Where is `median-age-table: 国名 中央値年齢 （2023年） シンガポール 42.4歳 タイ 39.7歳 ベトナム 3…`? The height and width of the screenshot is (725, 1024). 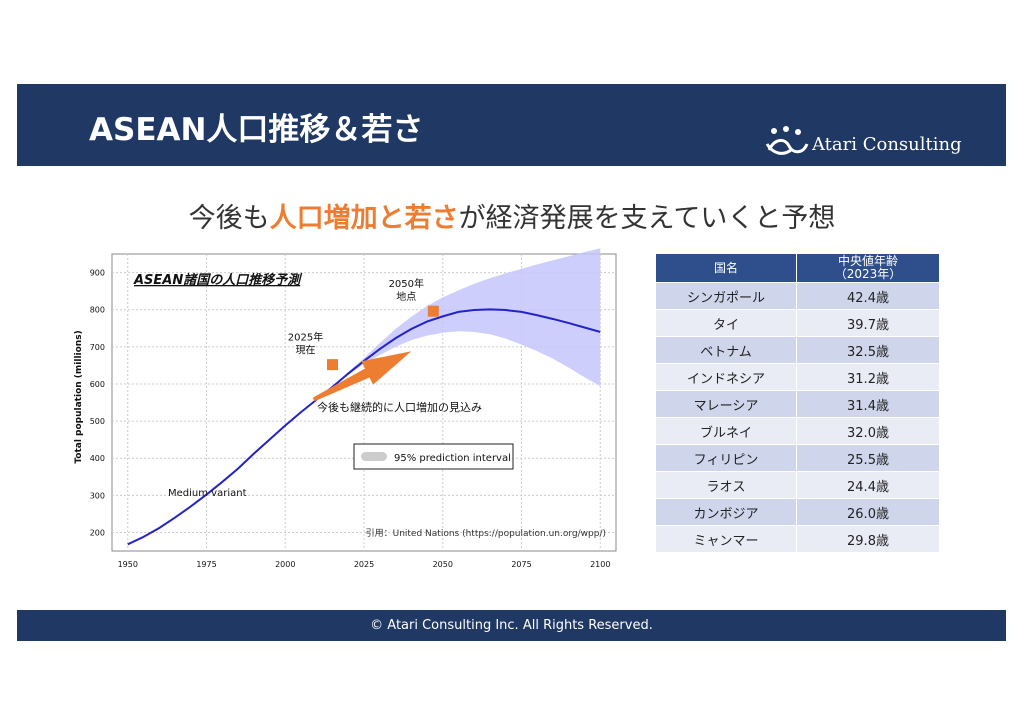
median-age-table: 国名 中央値年齢 （2023年） シンガポール 42.4歳 タイ 39.7歳 ベトナム 3… is located at coordinates (797, 403).